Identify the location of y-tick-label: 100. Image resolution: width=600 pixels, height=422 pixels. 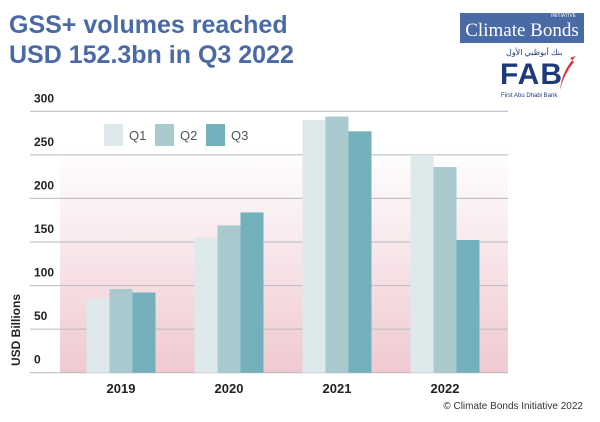
(44, 273).